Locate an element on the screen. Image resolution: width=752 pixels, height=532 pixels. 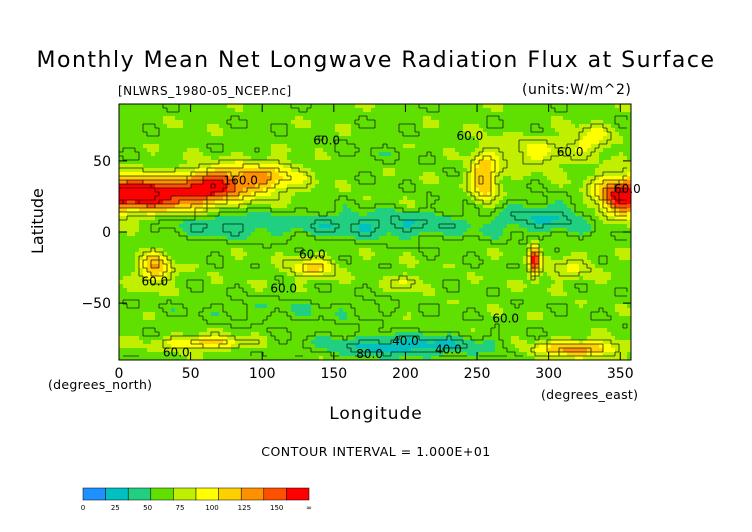
contour-interval-label: CONTOUR INTERVAL = 1.000E+01 is located at coordinates (376, 451).